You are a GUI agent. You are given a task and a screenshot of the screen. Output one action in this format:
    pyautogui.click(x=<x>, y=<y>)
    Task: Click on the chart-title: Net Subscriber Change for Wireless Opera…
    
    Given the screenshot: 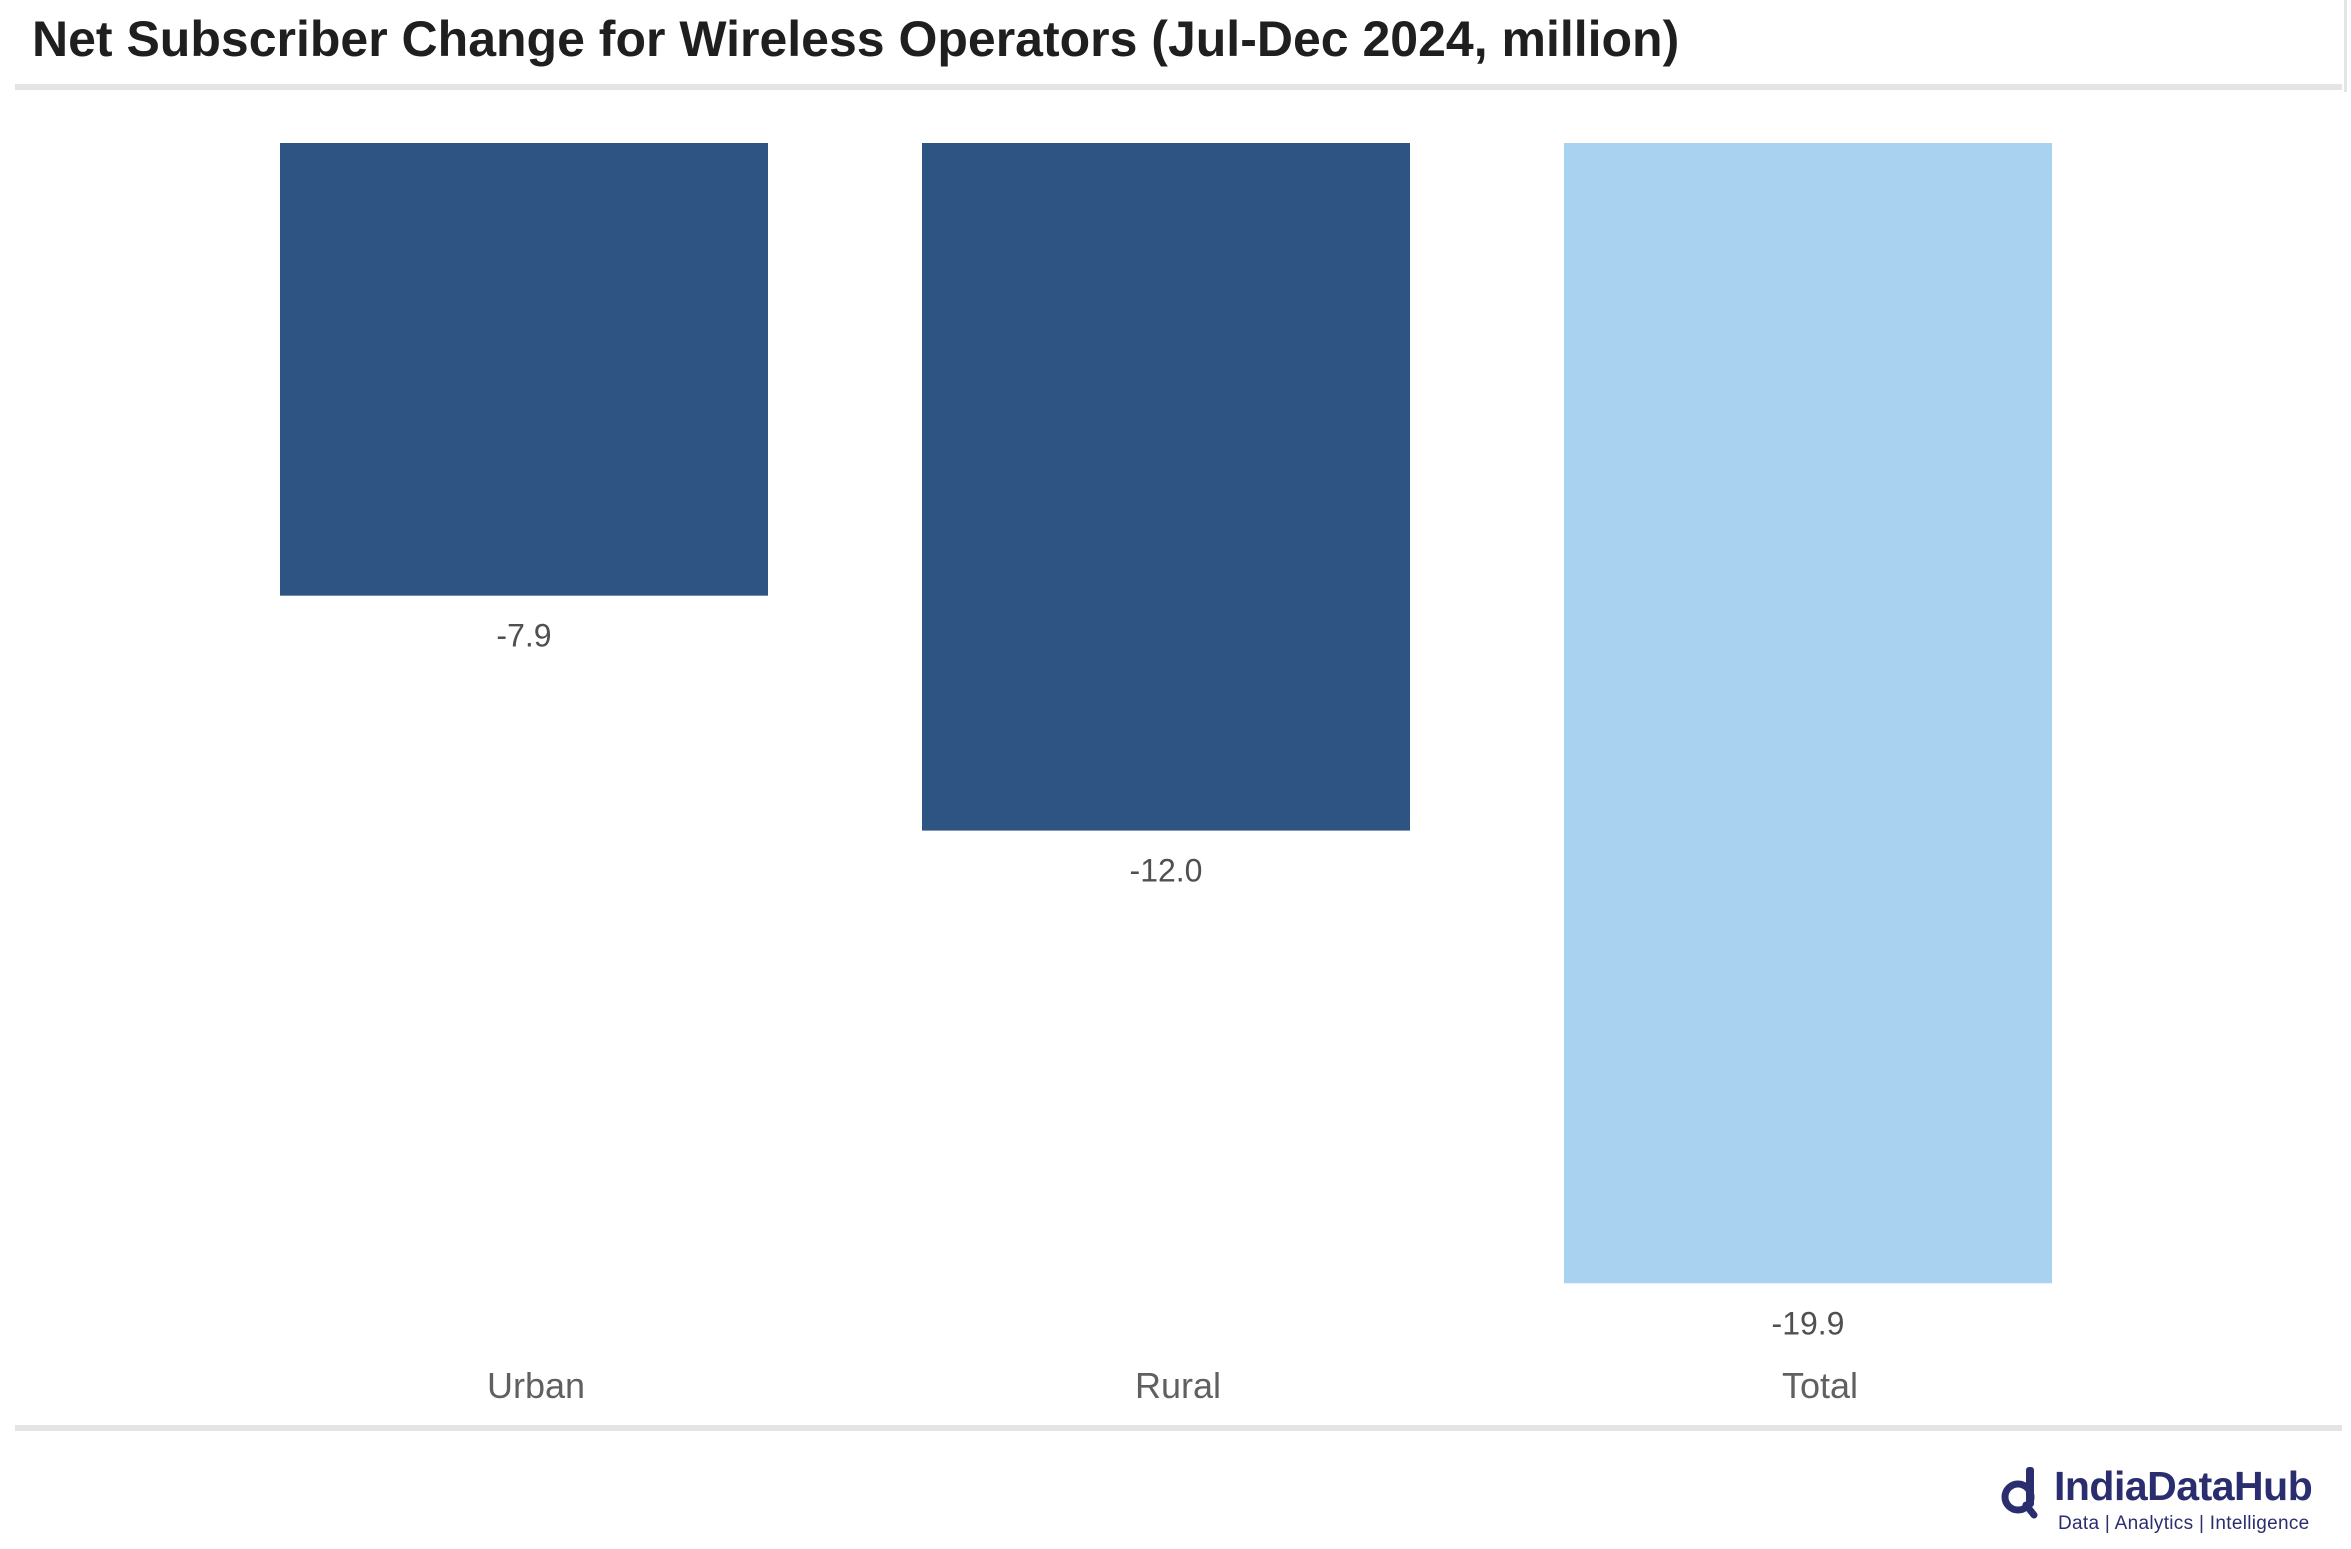 What is the action you would take?
    pyautogui.click(x=856, y=39)
    